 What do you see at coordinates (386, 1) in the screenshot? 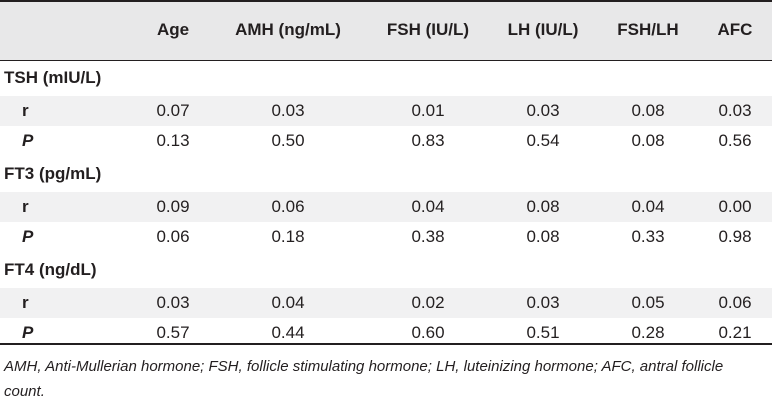
I see `top-rule` at bounding box center [386, 1].